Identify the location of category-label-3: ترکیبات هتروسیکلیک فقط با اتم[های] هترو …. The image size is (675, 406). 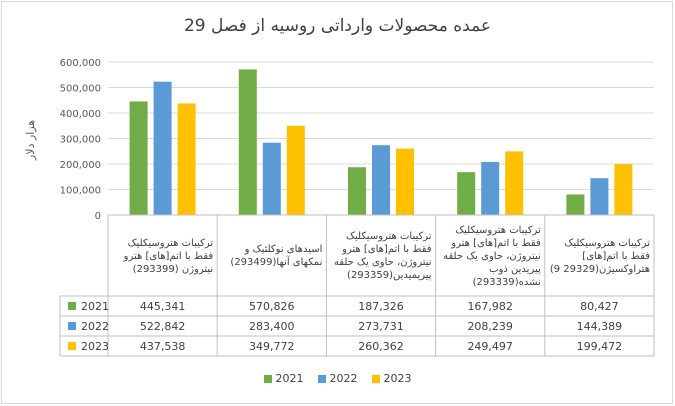
(490, 256).